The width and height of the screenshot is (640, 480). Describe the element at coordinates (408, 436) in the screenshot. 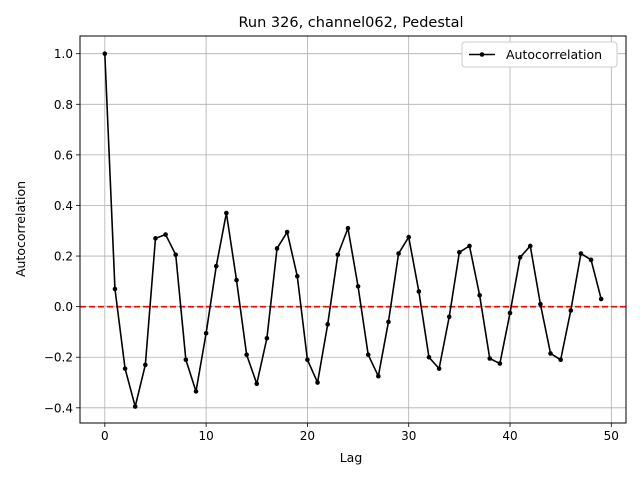

I see `x-tick-label: 30` at that location.